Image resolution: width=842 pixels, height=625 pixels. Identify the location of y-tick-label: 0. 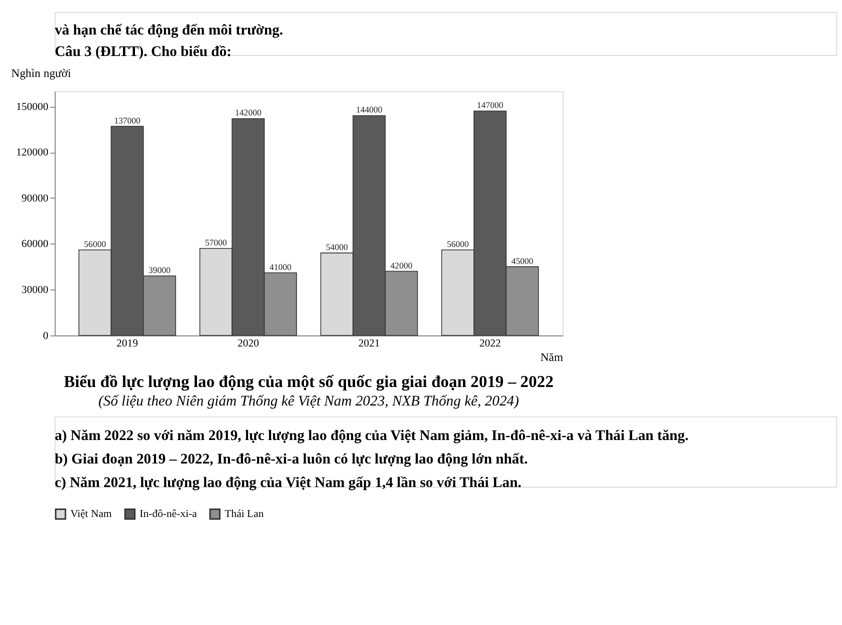
(45, 336).